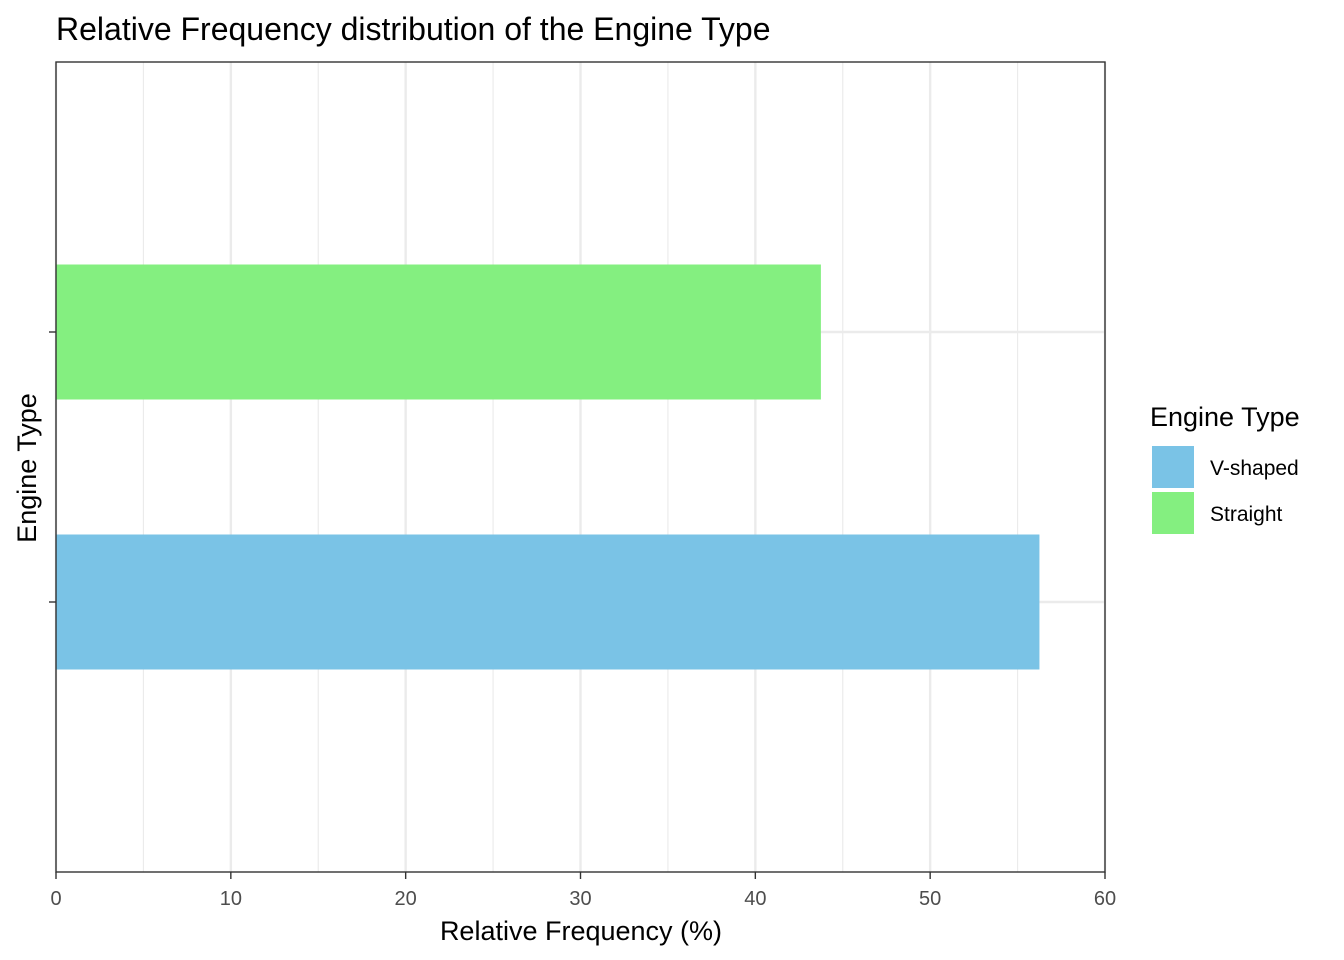 The width and height of the screenshot is (1344, 960). I want to click on legend: Engine Type V-shaped Straight, so click(1225, 468).